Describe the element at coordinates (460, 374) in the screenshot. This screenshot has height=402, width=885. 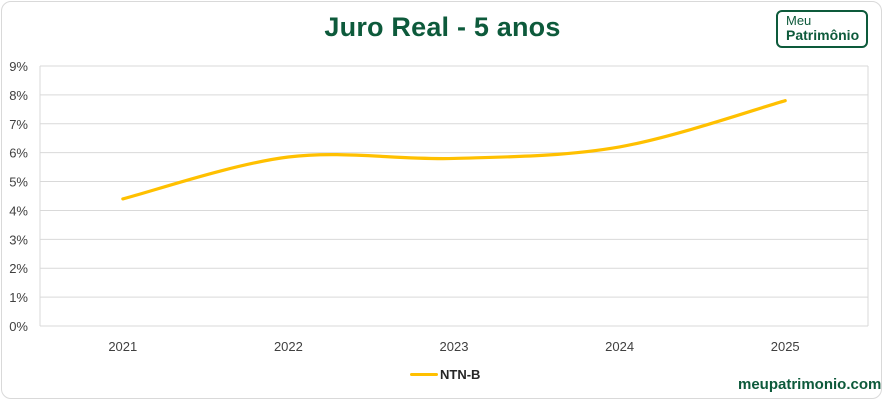
I see `legend-label-ntn-b: NTN-B` at that location.